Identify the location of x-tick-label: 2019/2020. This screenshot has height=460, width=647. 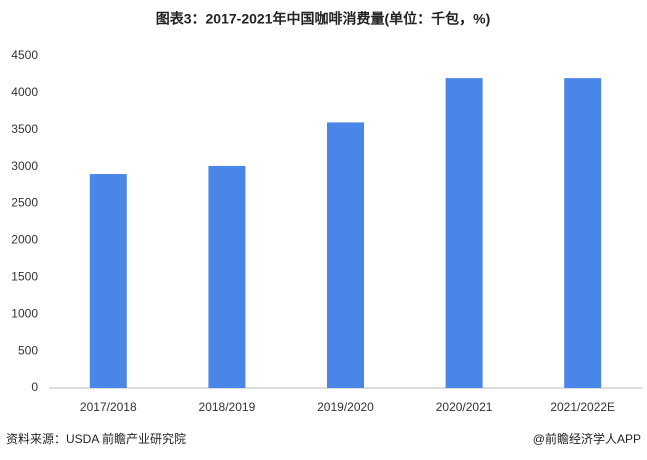
(345, 407).